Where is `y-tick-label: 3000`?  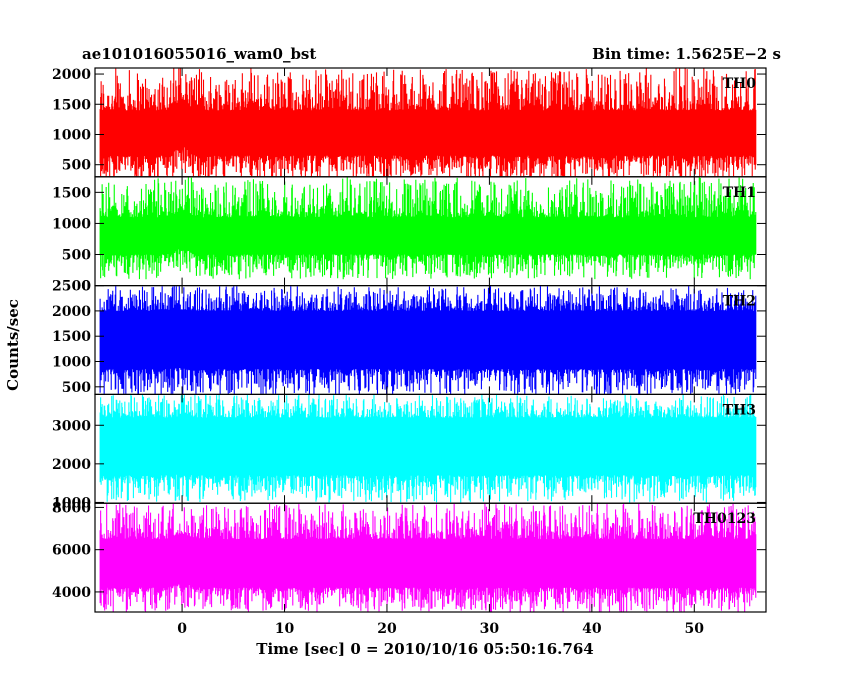
y-tick-label: 3000 is located at coordinates (71, 426).